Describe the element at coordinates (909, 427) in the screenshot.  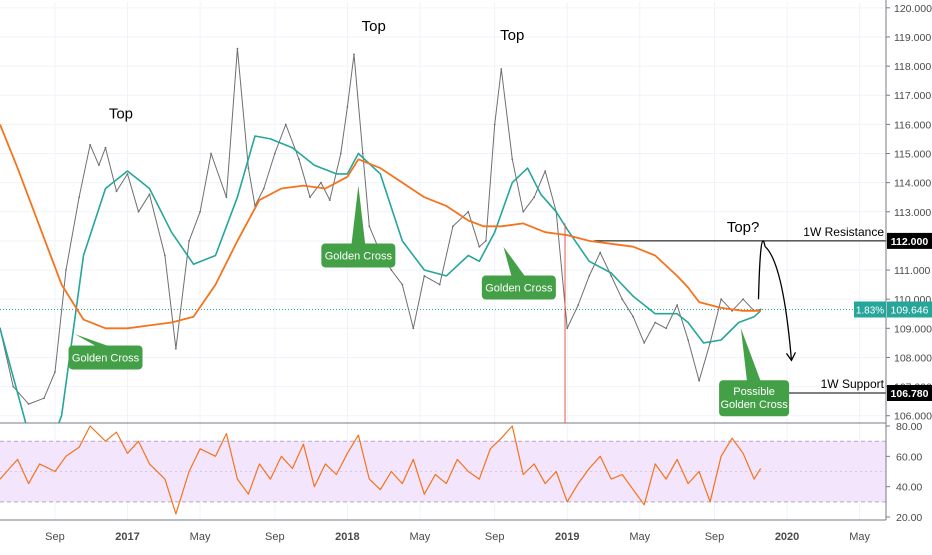
I see `rsi-axis-label: 80.00` at that location.